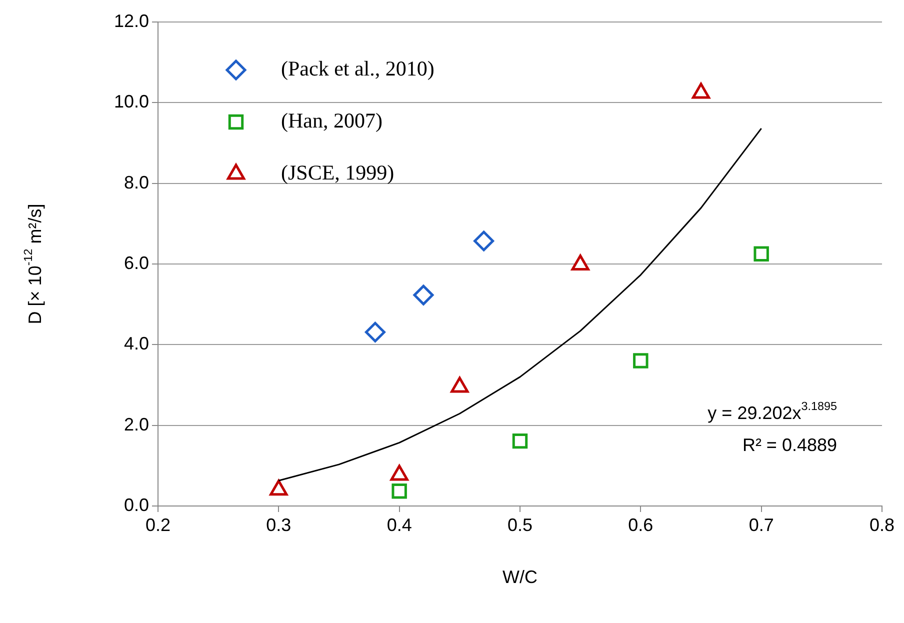 This screenshot has height=623, width=904. What do you see at coordinates (131, 20) in the screenshot?
I see `y-tick-label: 12.0` at bounding box center [131, 20].